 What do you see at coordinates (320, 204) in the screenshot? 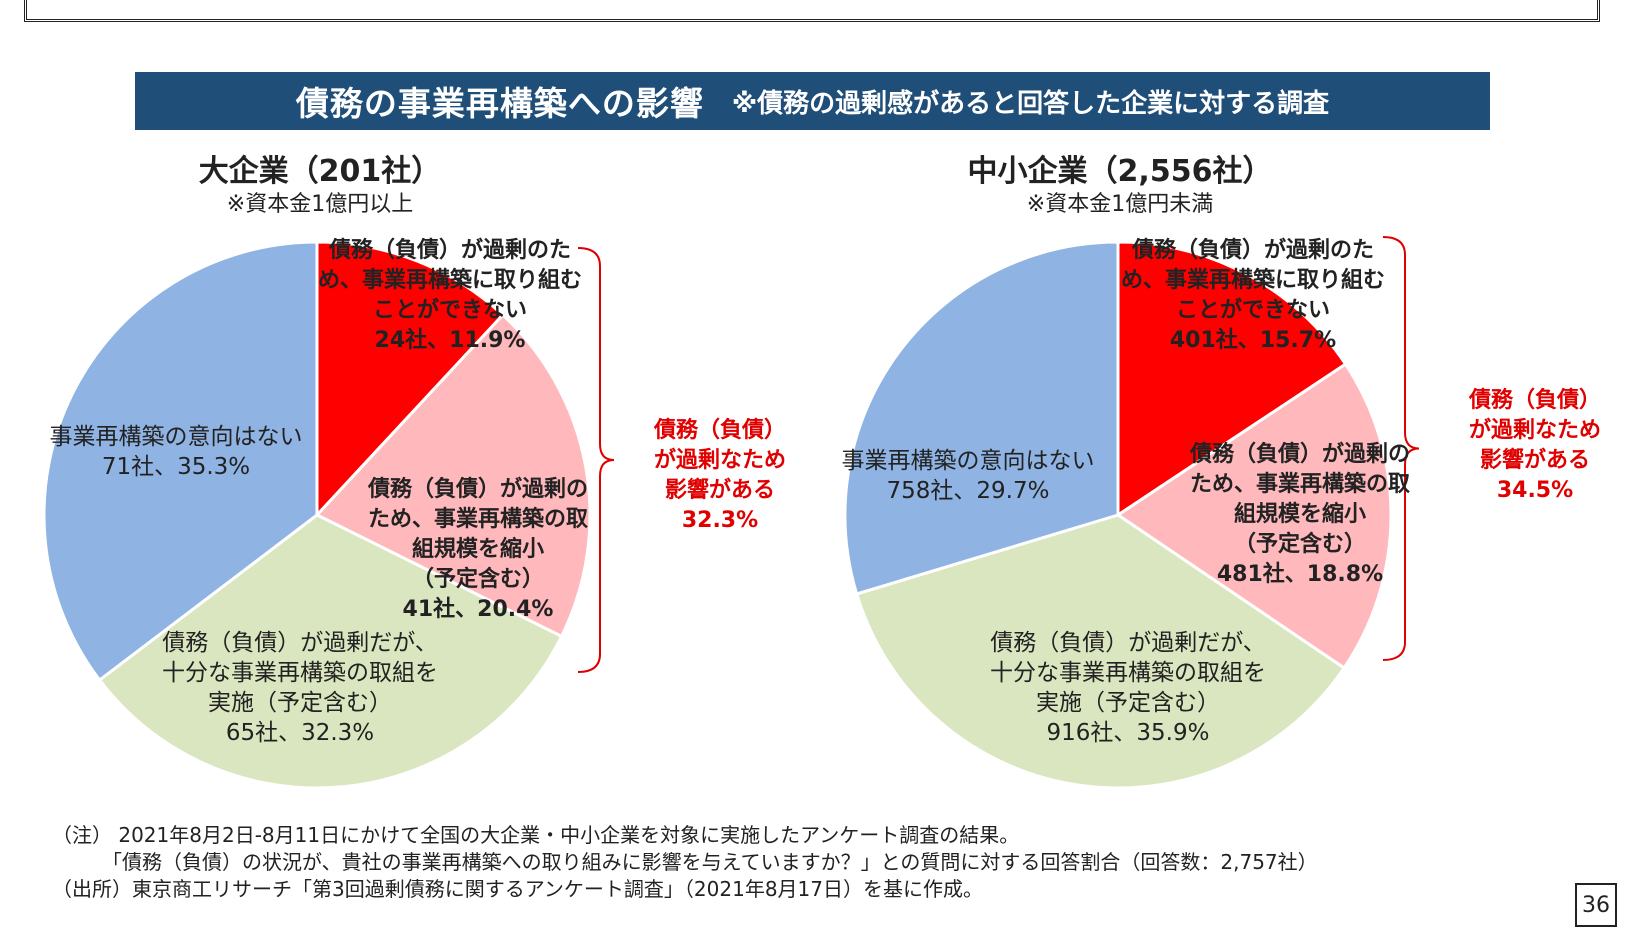
I see `chart-subtitle-large: ※資本金1億円以上` at bounding box center [320, 204].